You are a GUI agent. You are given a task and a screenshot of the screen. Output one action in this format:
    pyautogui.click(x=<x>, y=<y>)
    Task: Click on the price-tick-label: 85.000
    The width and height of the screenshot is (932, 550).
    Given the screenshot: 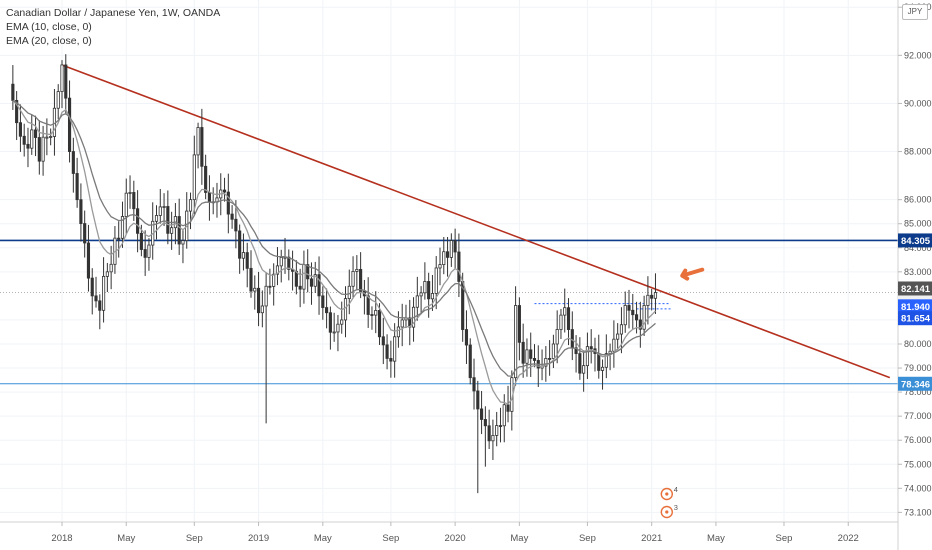 What is the action you would take?
    pyautogui.click(x=918, y=224)
    